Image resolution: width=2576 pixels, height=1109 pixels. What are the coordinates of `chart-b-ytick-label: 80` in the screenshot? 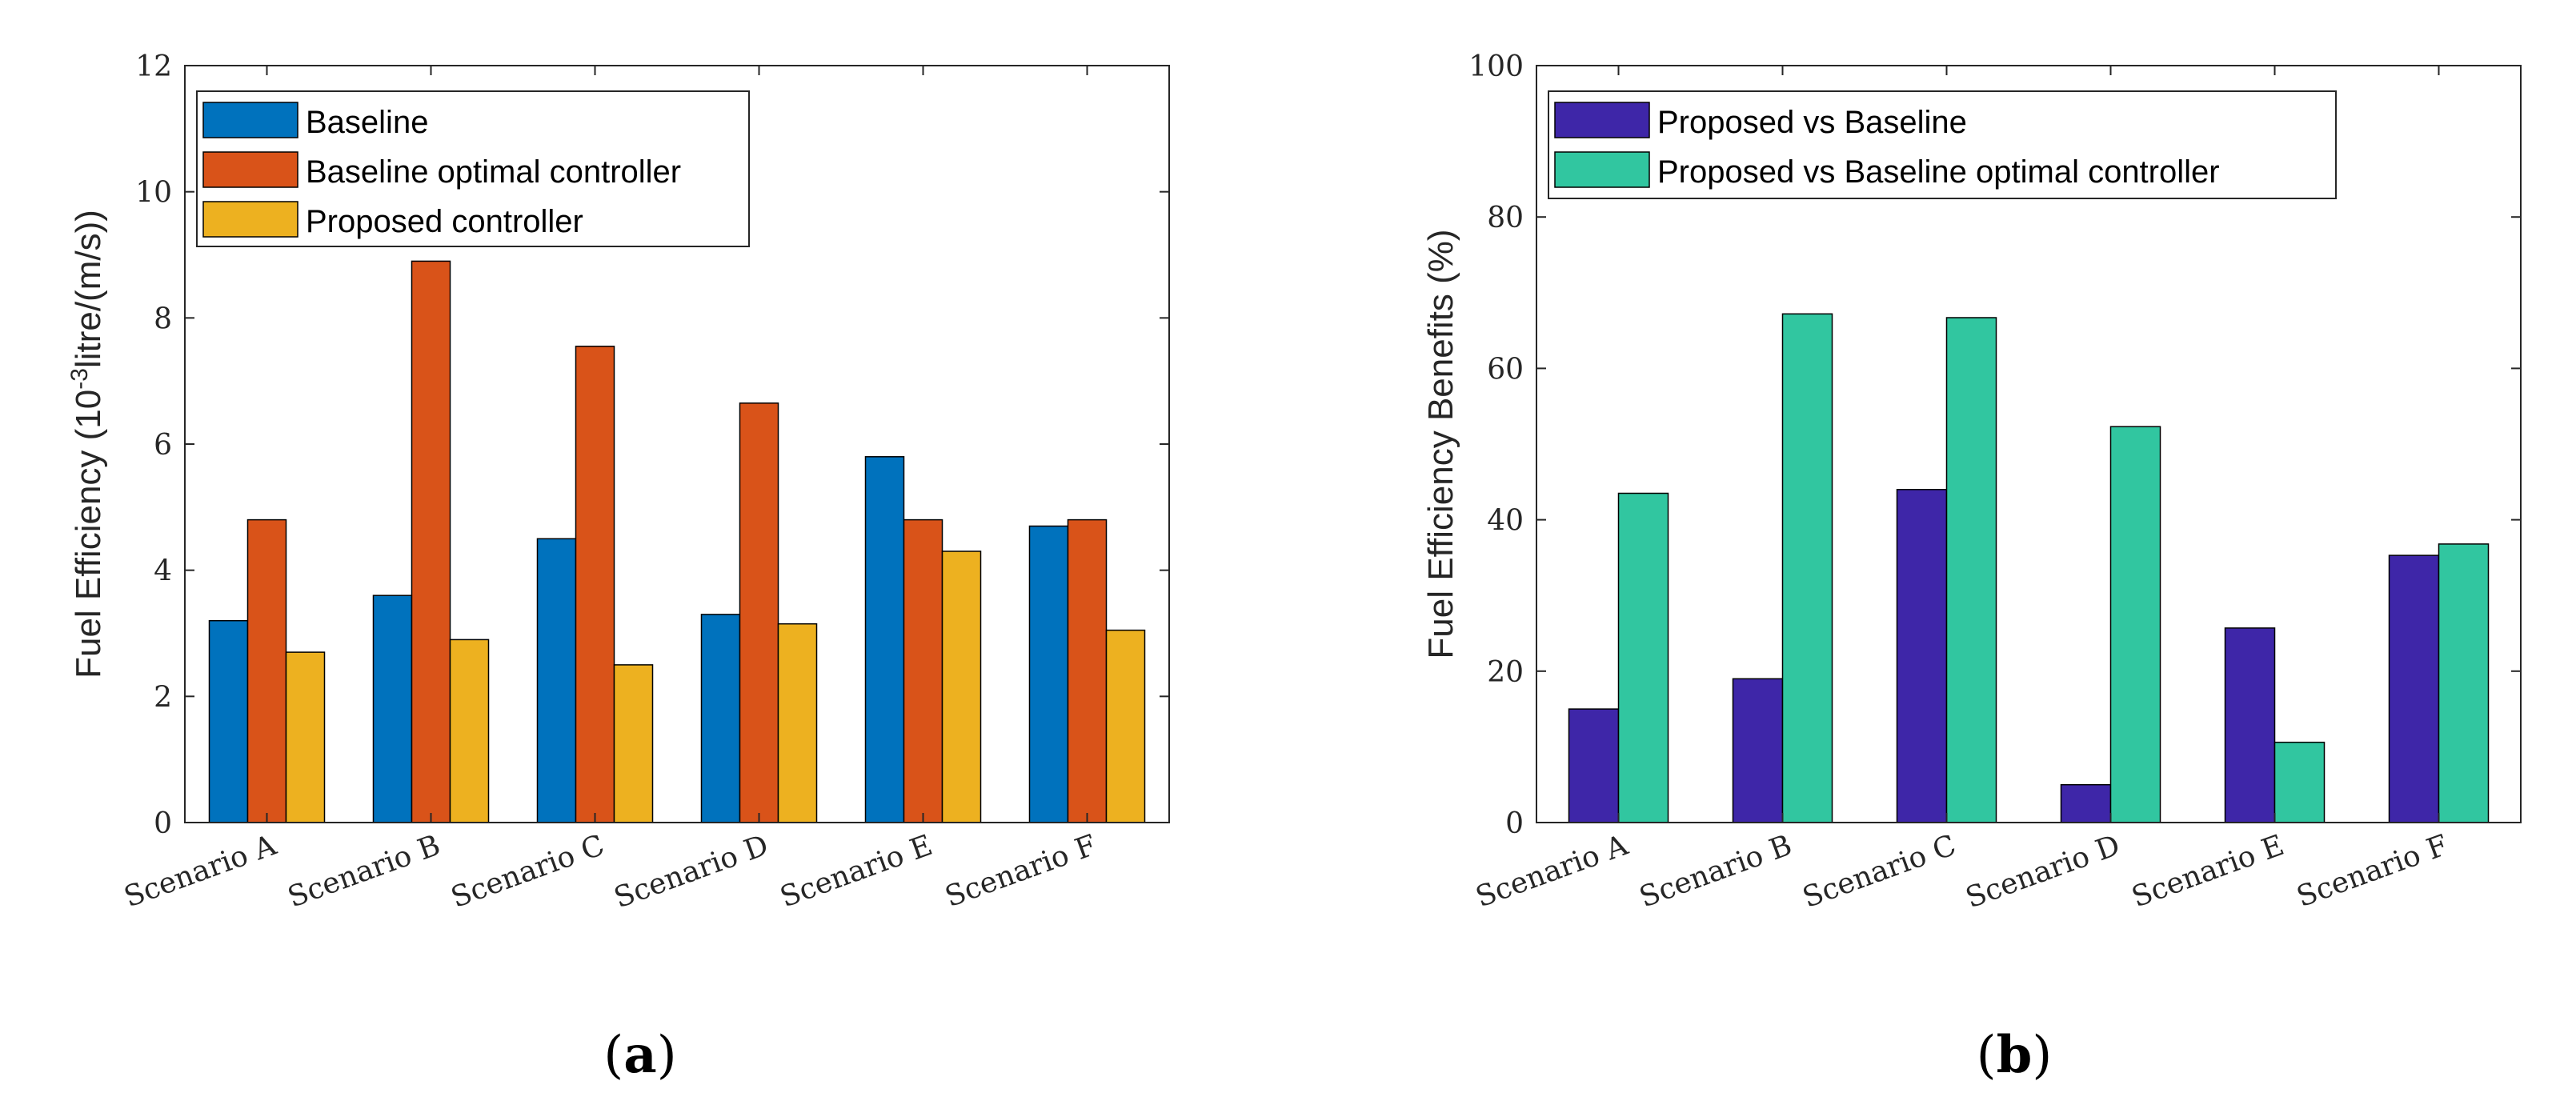 It's located at (1505, 218).